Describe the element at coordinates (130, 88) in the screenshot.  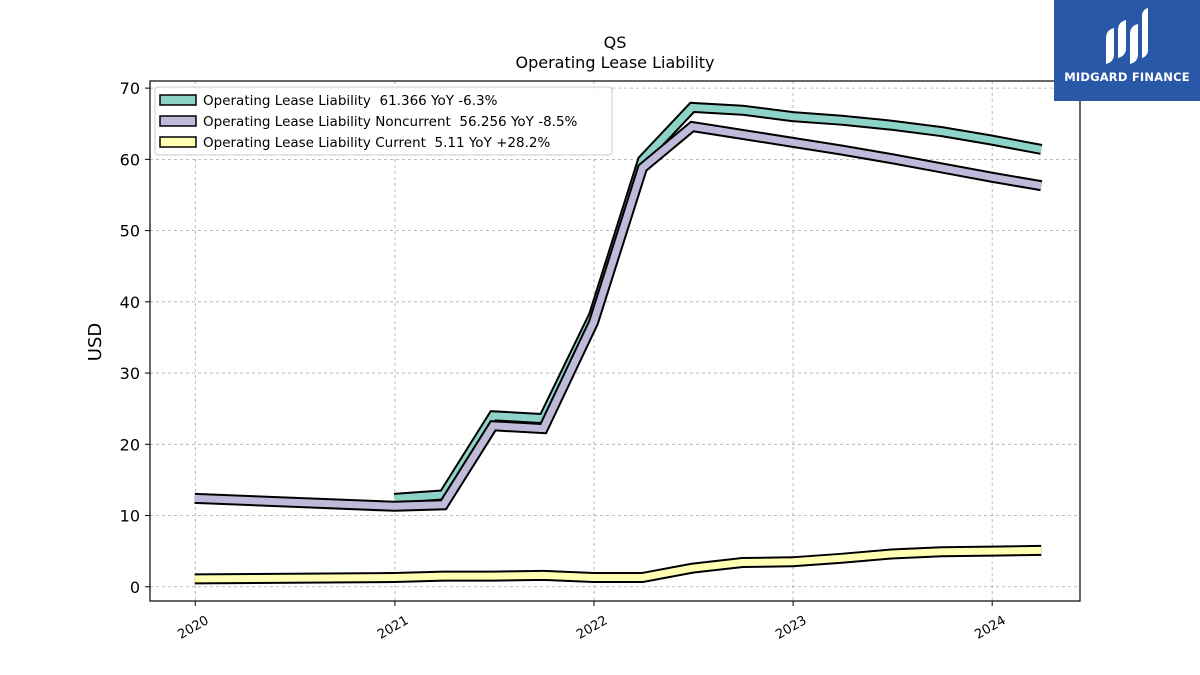
I see `y-tick-label: 70` at that location.